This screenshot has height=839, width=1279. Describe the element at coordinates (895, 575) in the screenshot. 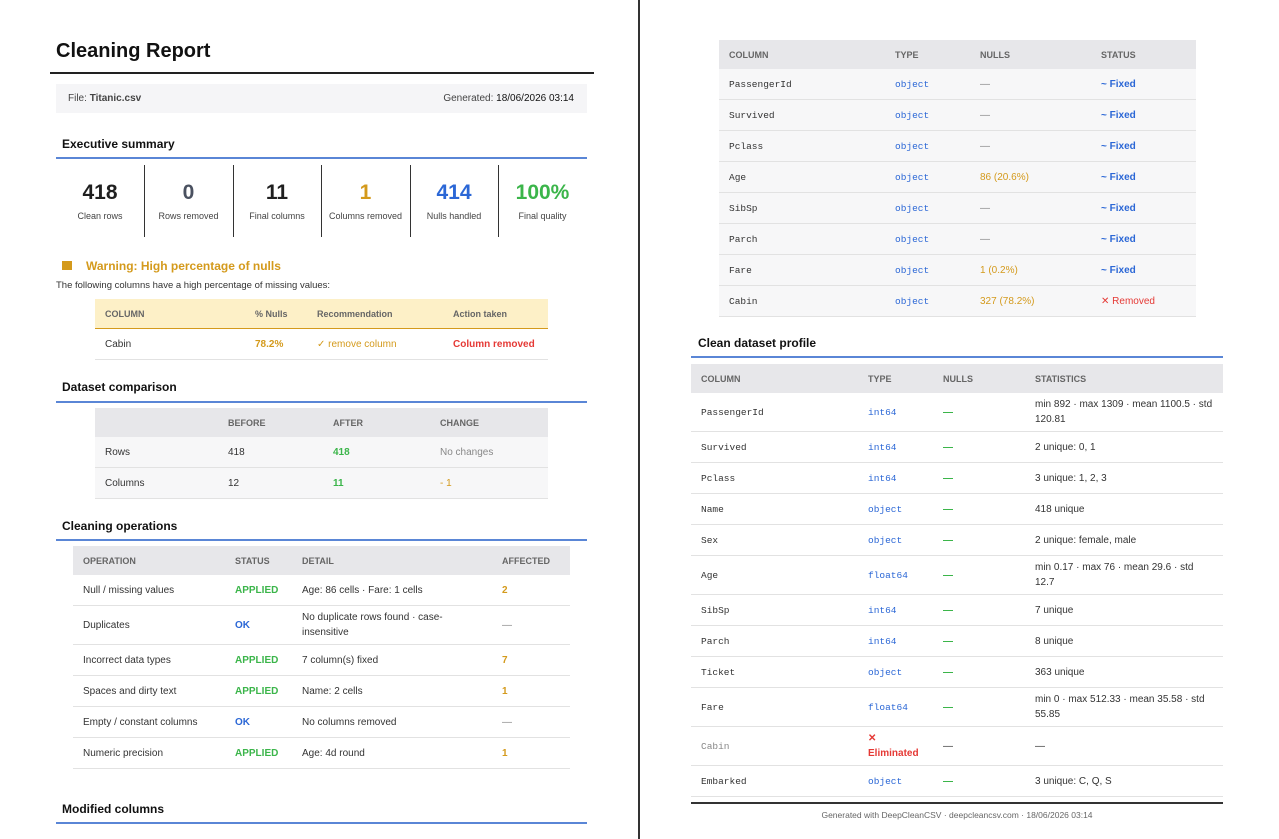

I see `cell: float64` at that location.